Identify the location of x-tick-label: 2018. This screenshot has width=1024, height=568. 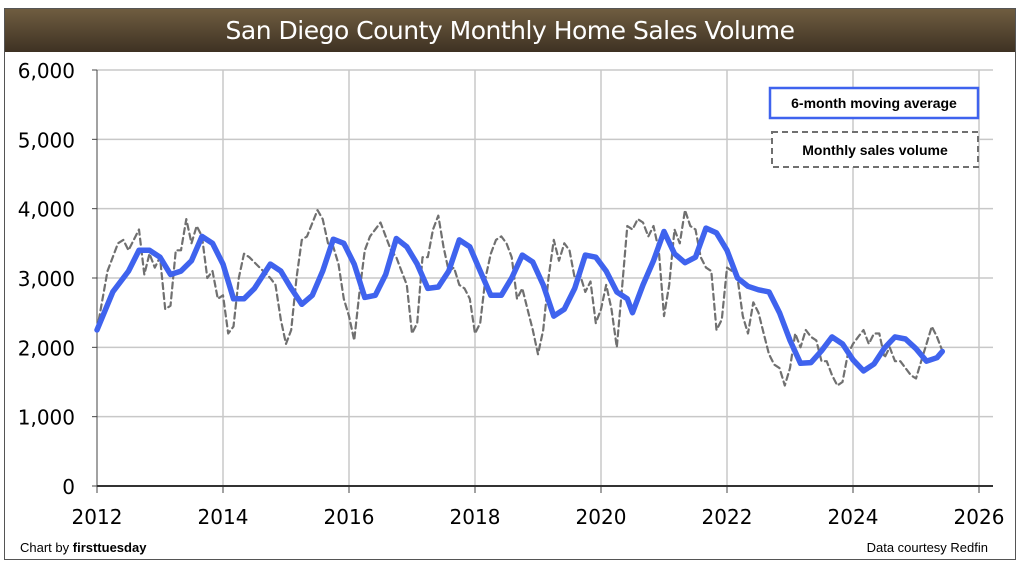
(475, 517).